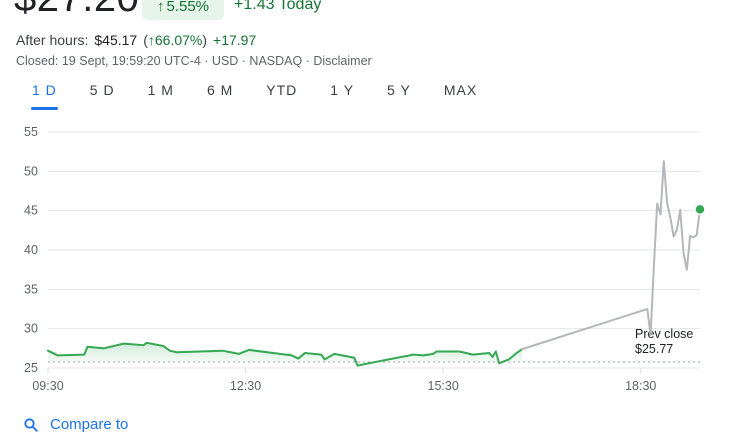  I want to click on tab-1y: 1 Y, so click(342, 90).